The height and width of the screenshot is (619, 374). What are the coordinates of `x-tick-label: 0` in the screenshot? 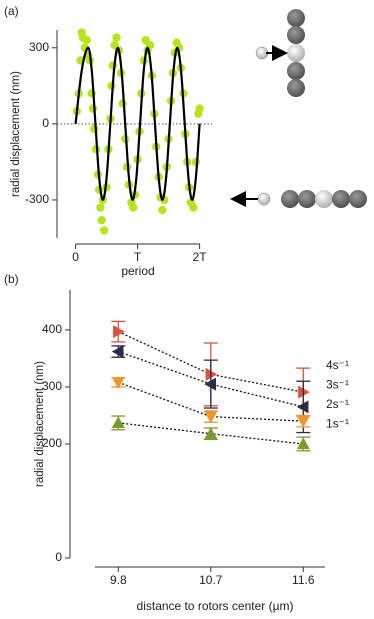 It's located at (75, 257).